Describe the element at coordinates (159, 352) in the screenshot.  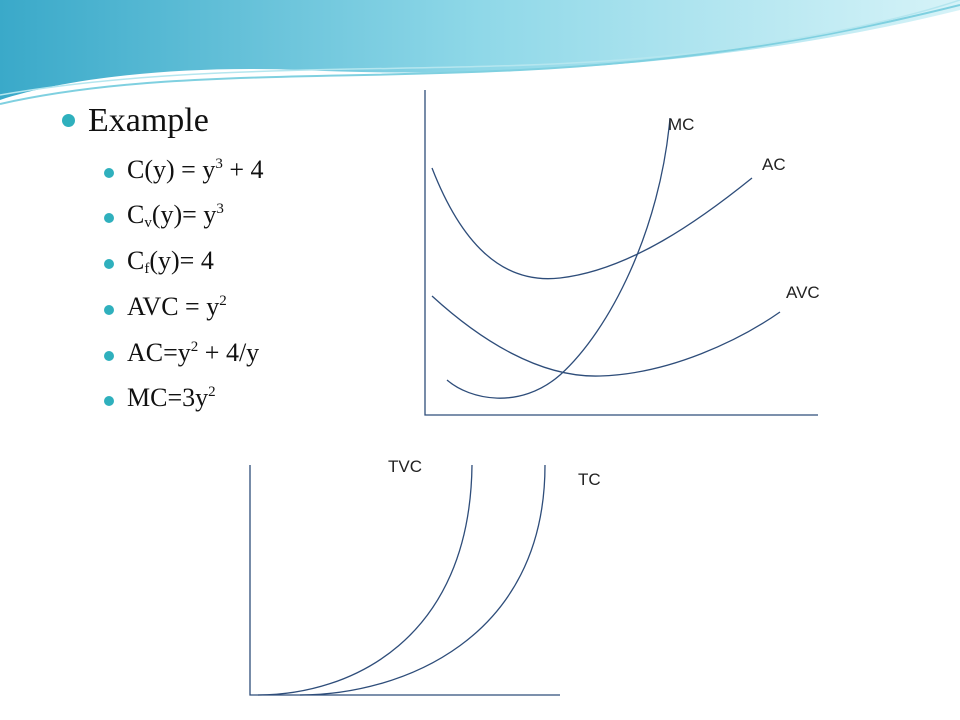
I see `text-segment: AC=y` at that location.